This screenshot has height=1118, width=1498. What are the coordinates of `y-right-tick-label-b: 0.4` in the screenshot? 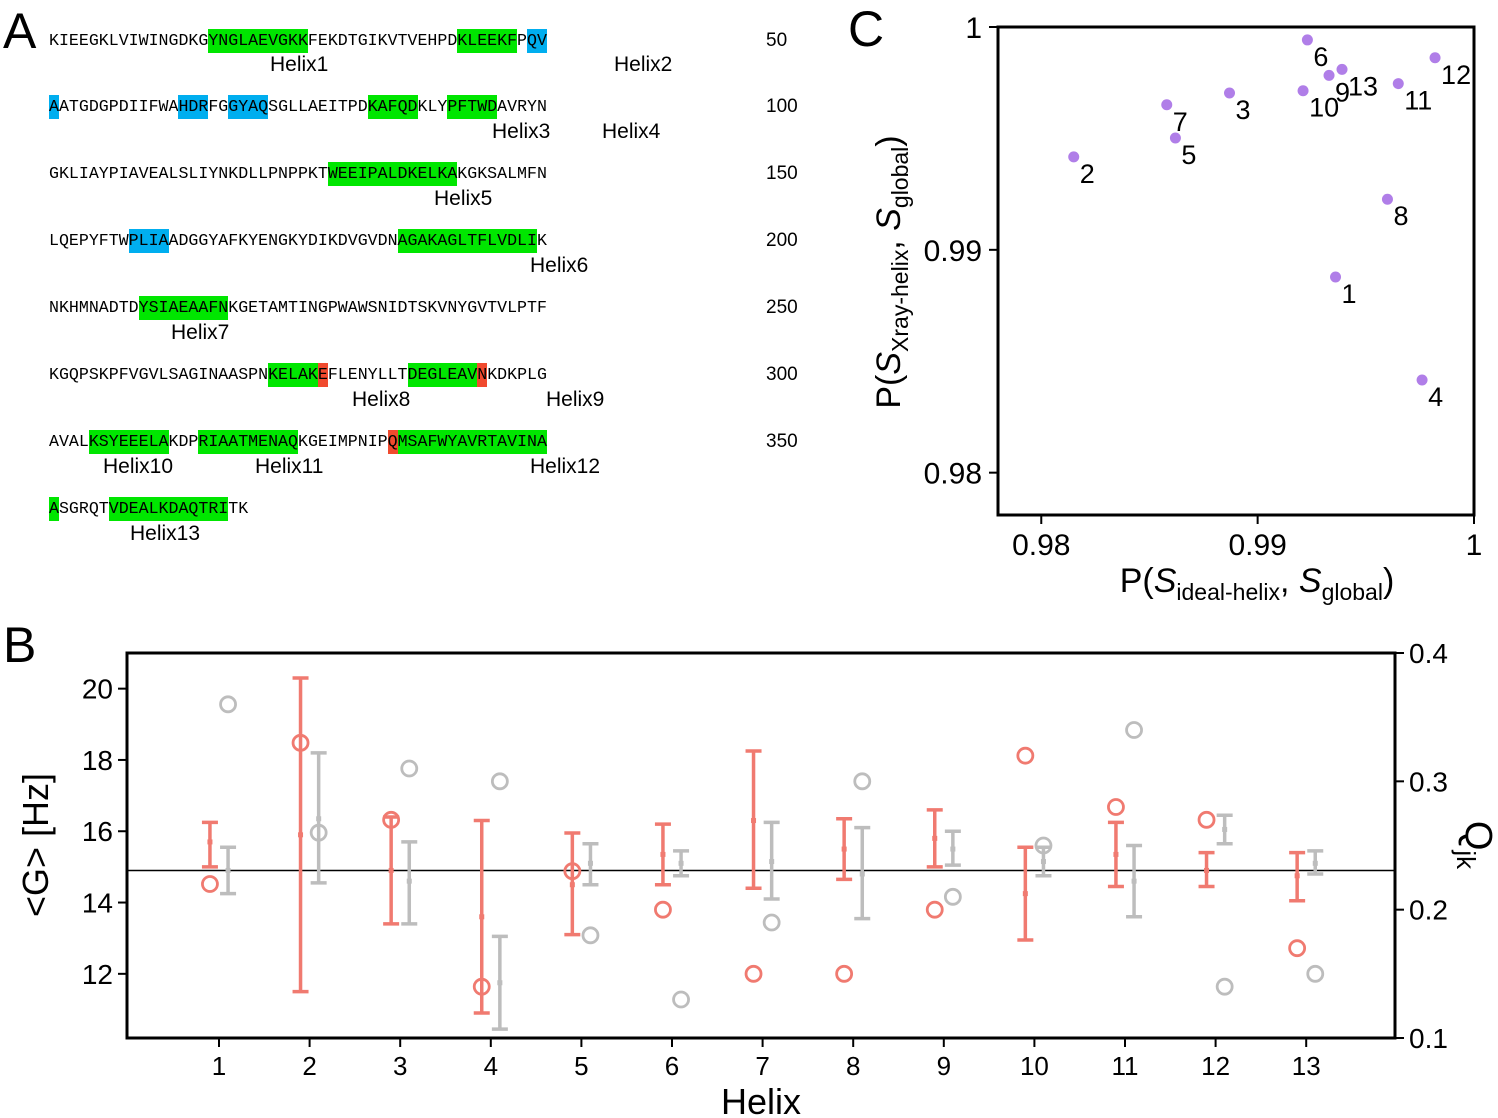 It's located at (1428, 653).